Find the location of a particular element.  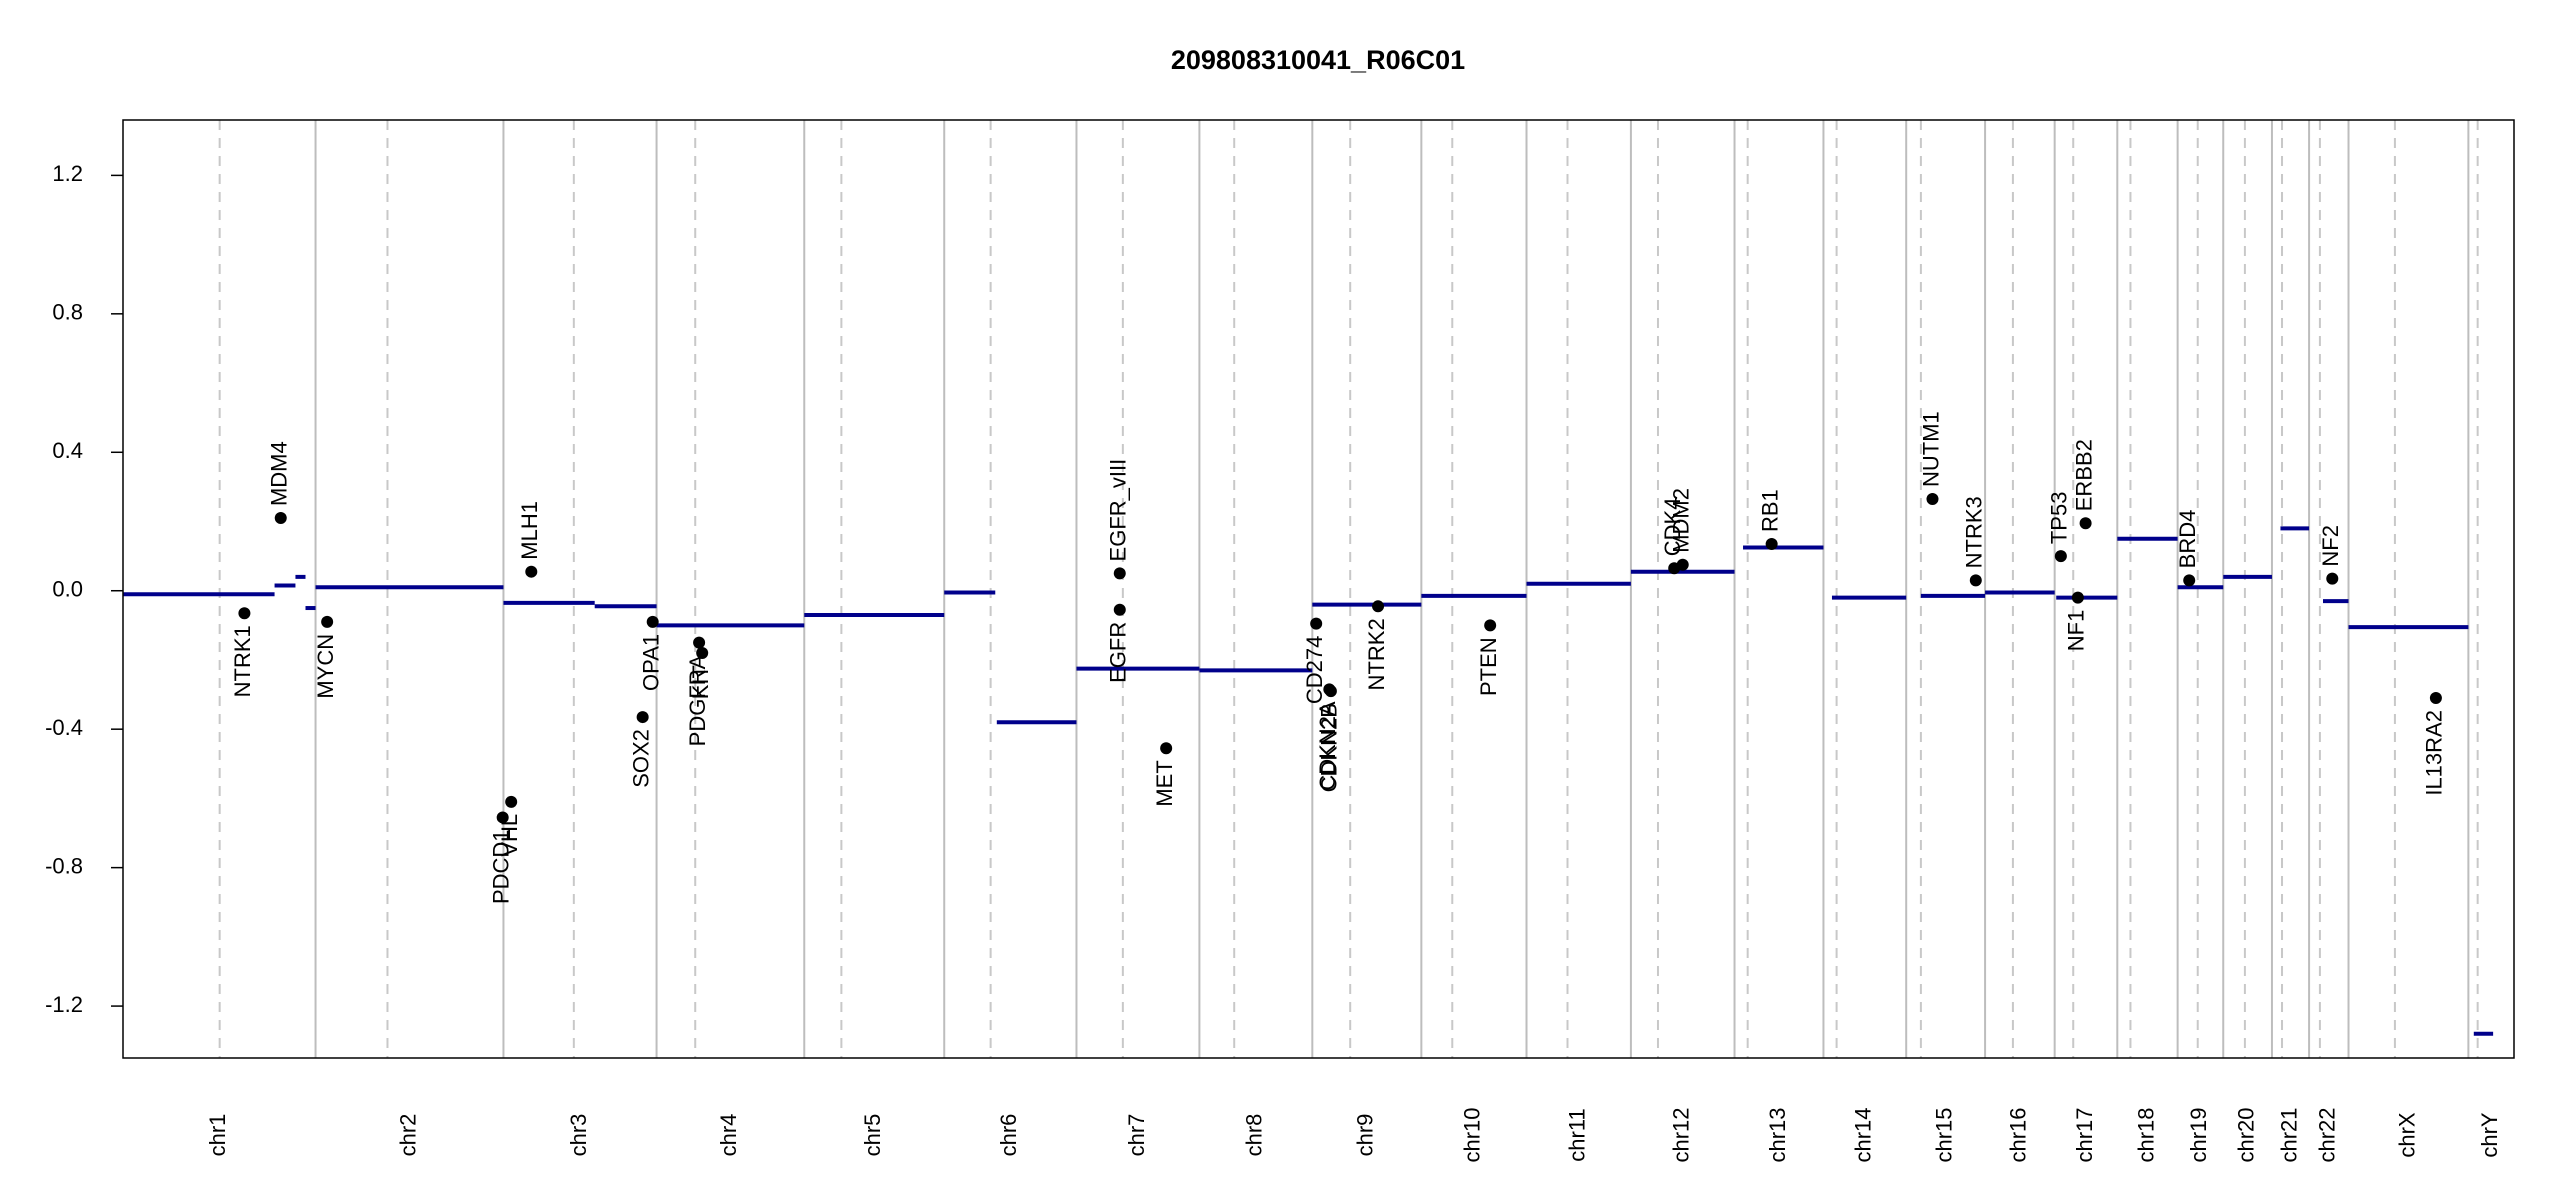

gene-label: PDGFRA is located at coordinates (697, 700).